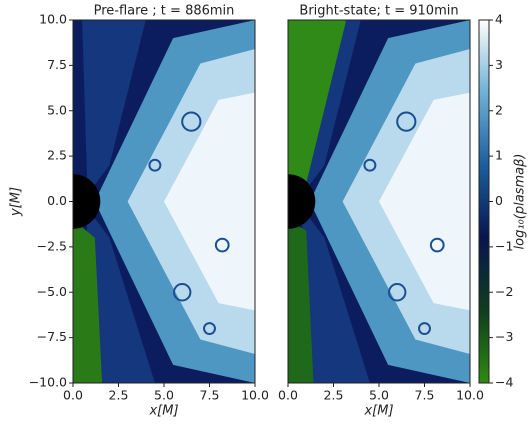  I want to click on y-tick-label: −5.0, so click(52, 291).